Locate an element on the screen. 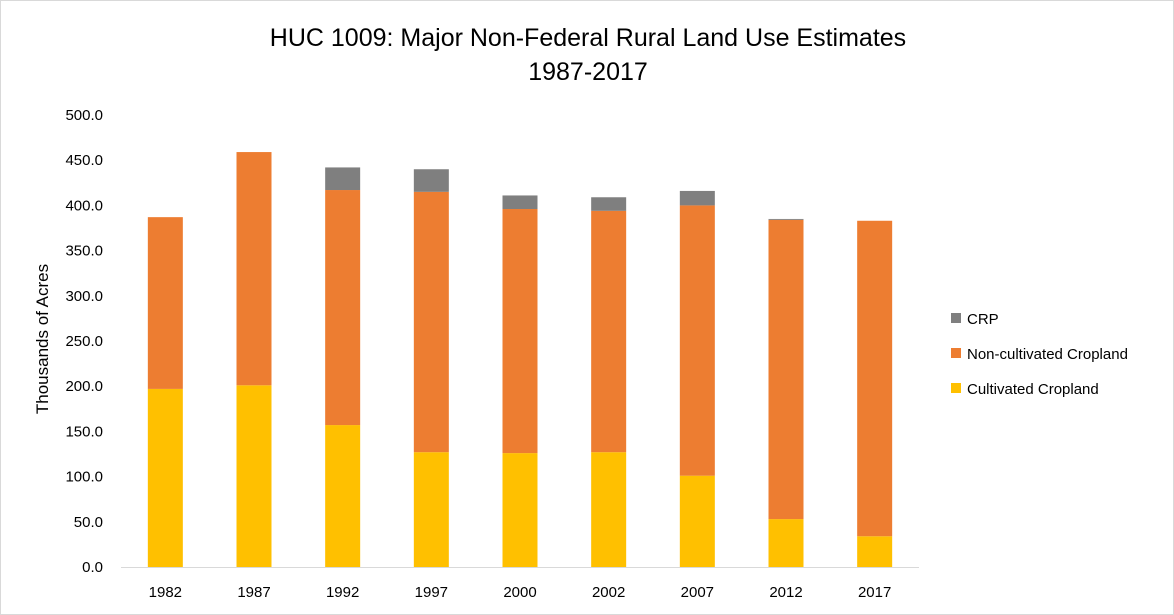 This screenshot has width=1174, height=615. bar-segment-non-cultivated-cropland-2000 is located at coordinates (520, 331).